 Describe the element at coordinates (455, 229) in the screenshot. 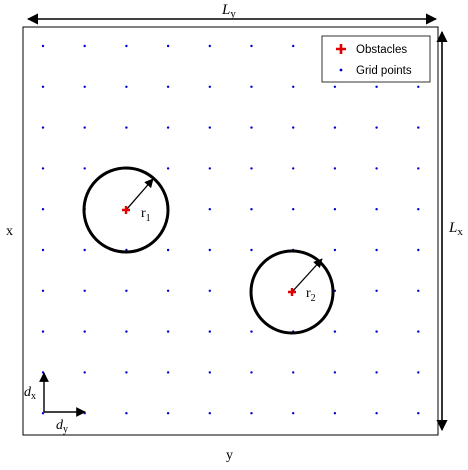

I see `right-dimension-label: Lx` at that location.